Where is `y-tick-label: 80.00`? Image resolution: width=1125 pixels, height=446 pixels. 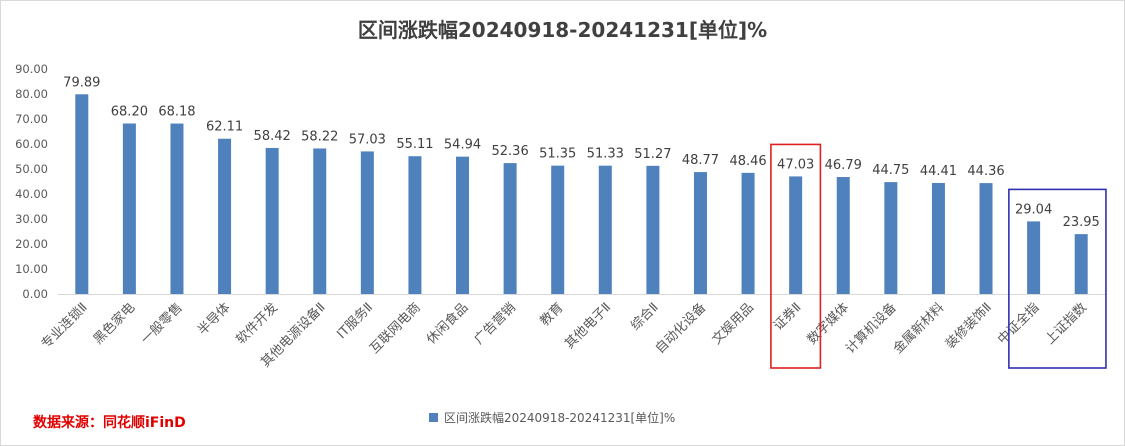 y-tick-label: 80.00 is located at coordinates (31, 94).